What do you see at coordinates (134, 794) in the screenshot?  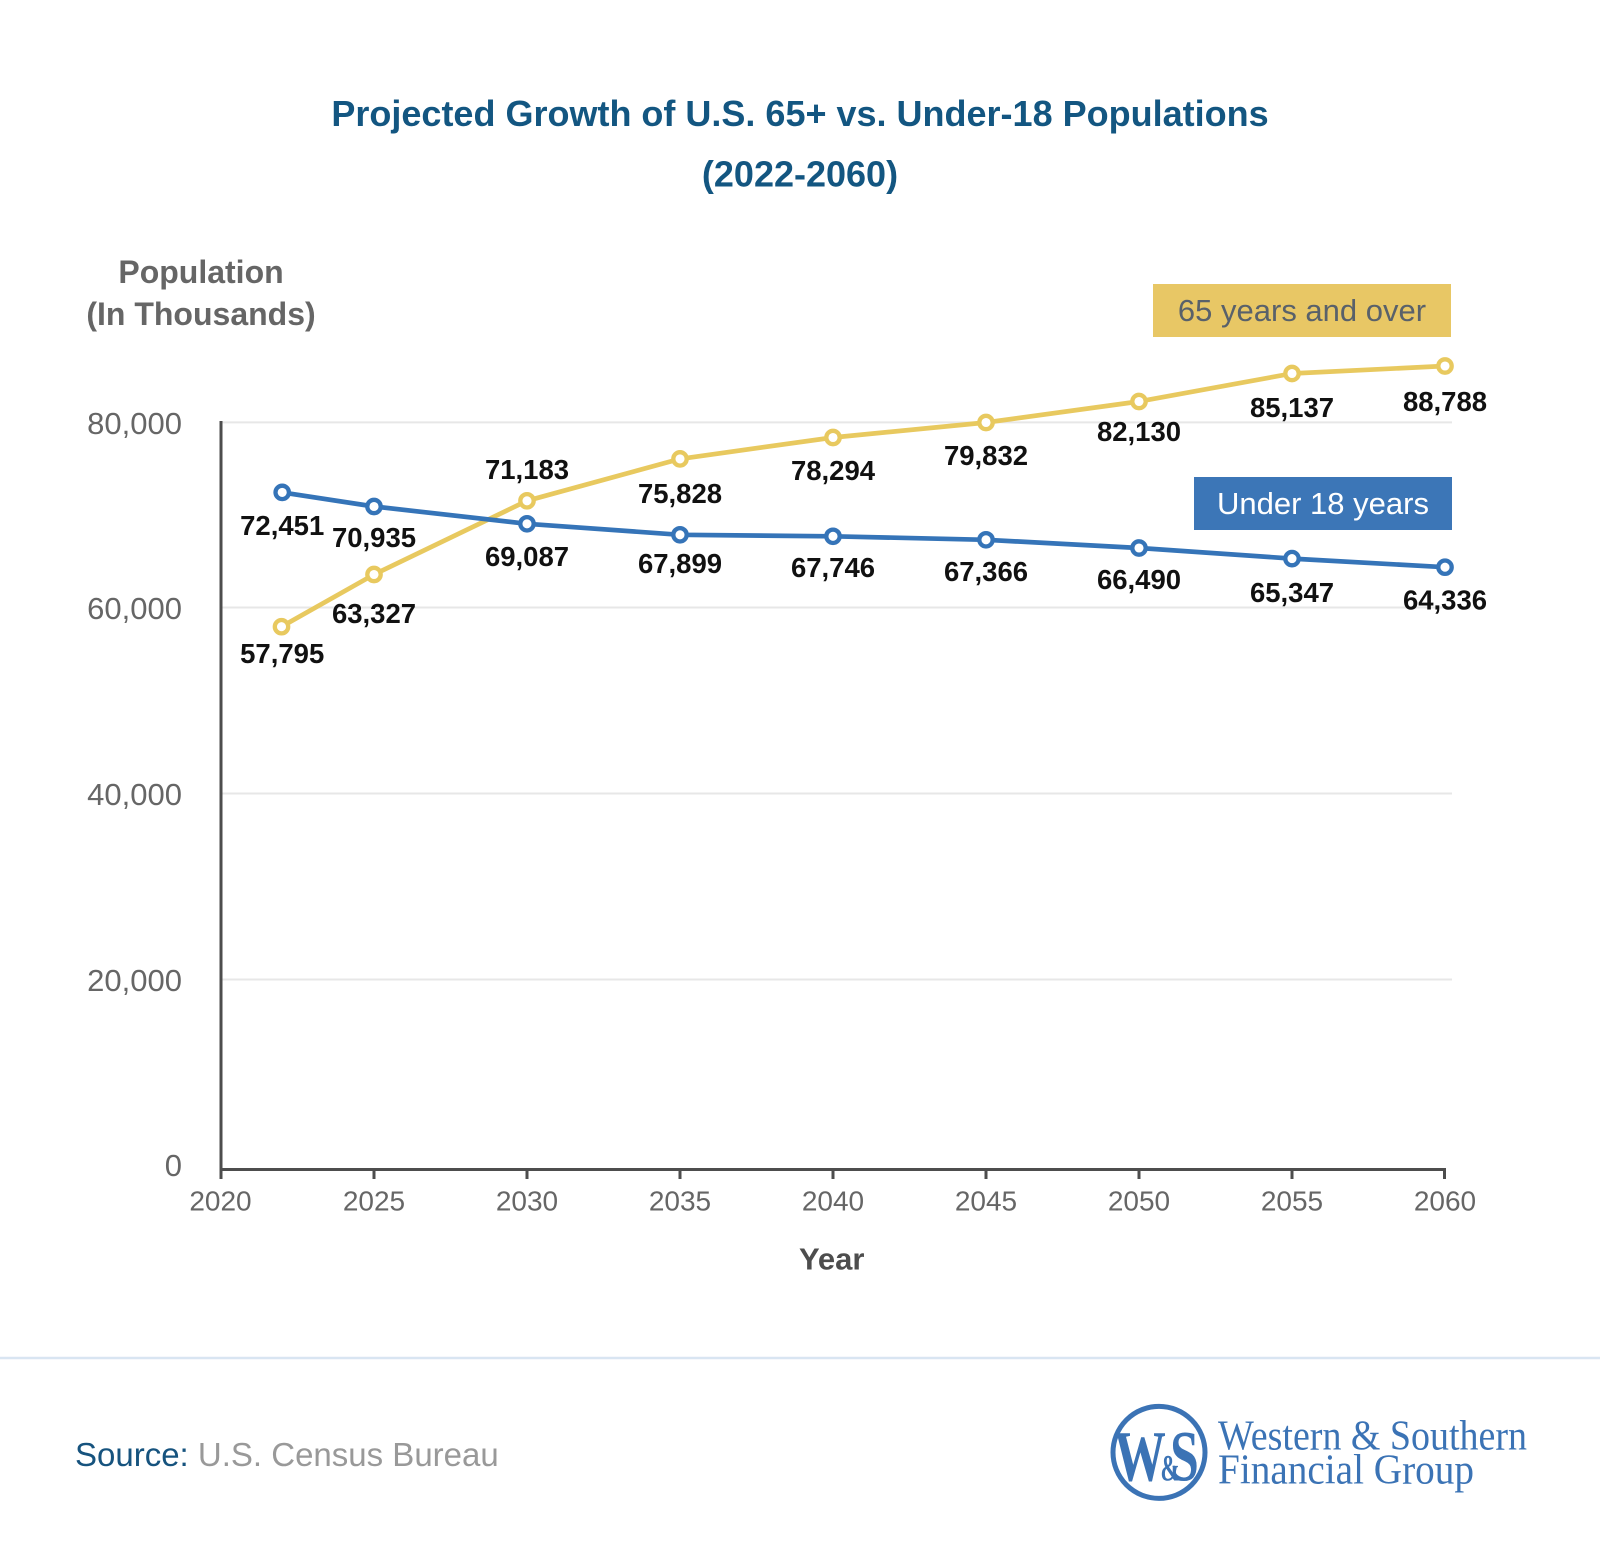 I see `svg-text: 40,000` at bounding box center [134, 794].